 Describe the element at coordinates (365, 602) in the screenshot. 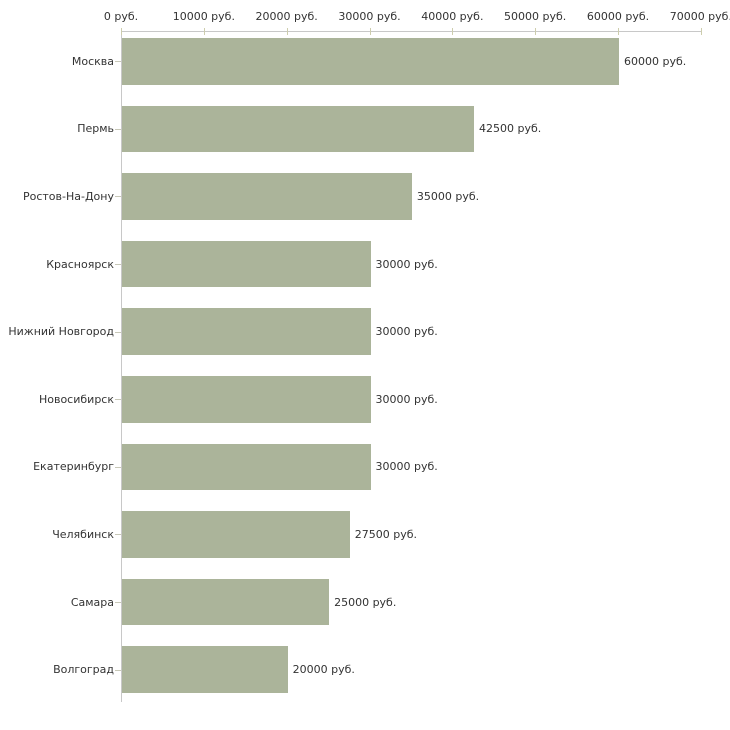

I see `value-label: 25000 руб.` at that location.